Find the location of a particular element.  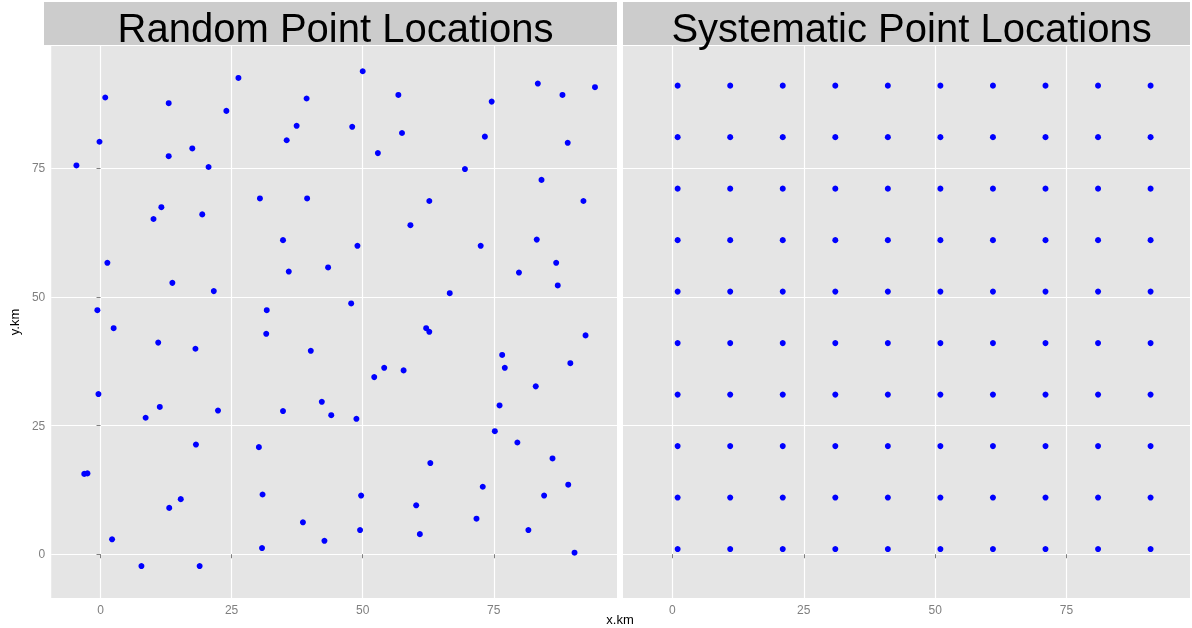

y-tick-label: 25 is located at coordinates (38, 425).